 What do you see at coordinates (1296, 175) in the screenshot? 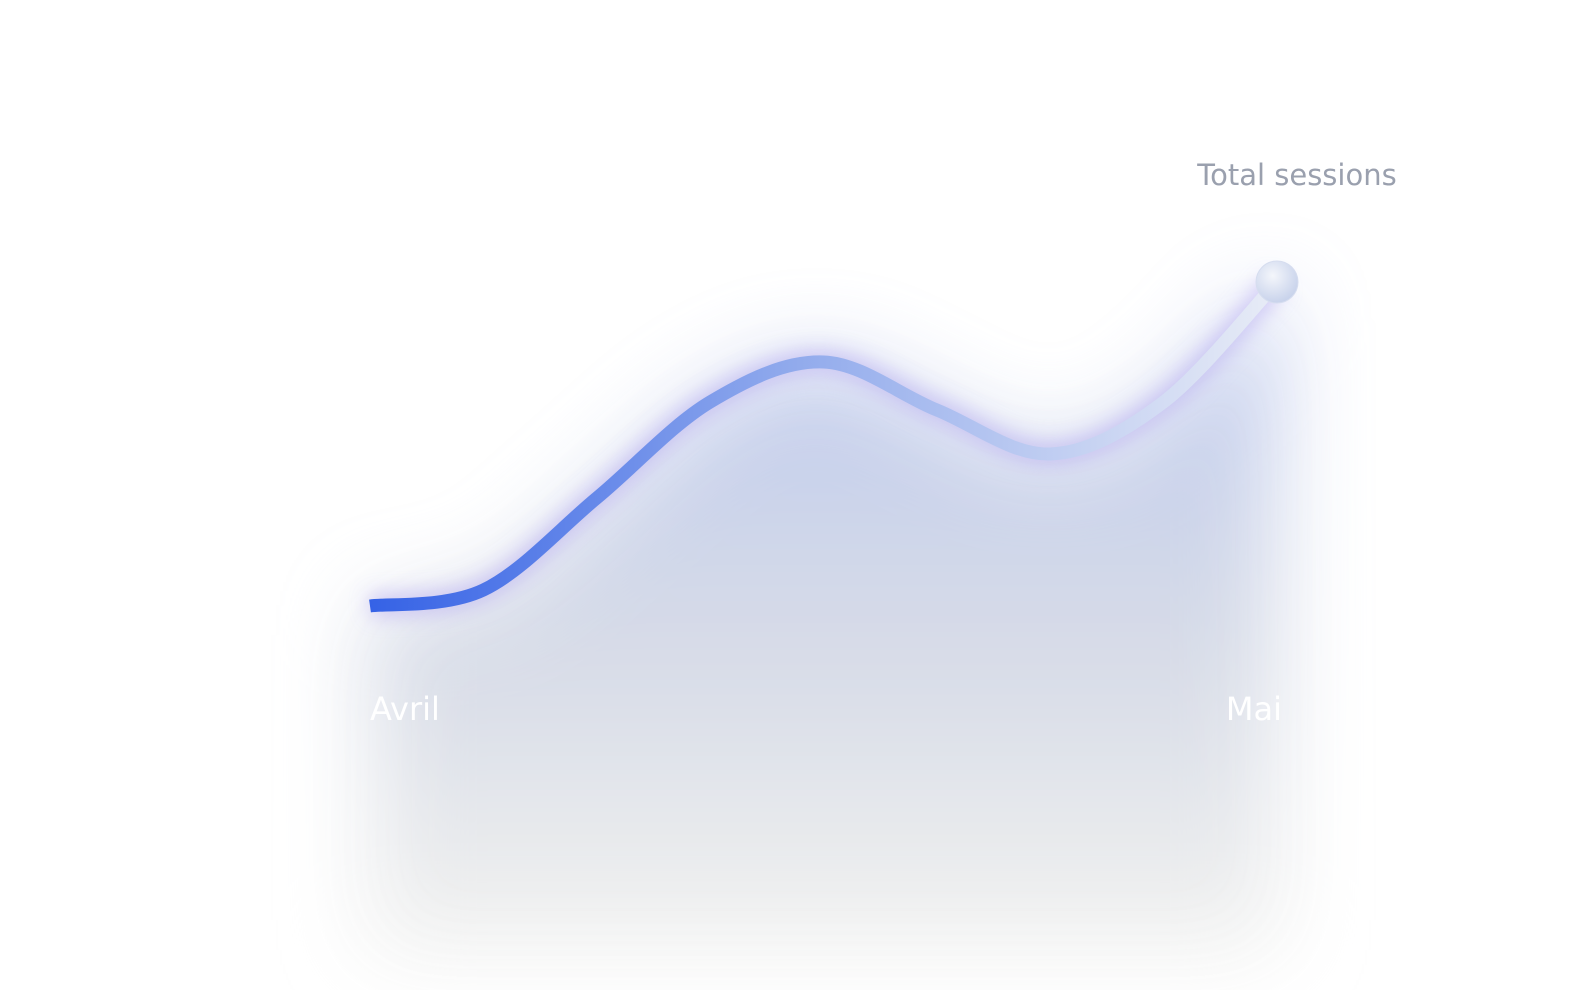
I see `chart-title: Total sessions` at bounding box center [1296, 175].